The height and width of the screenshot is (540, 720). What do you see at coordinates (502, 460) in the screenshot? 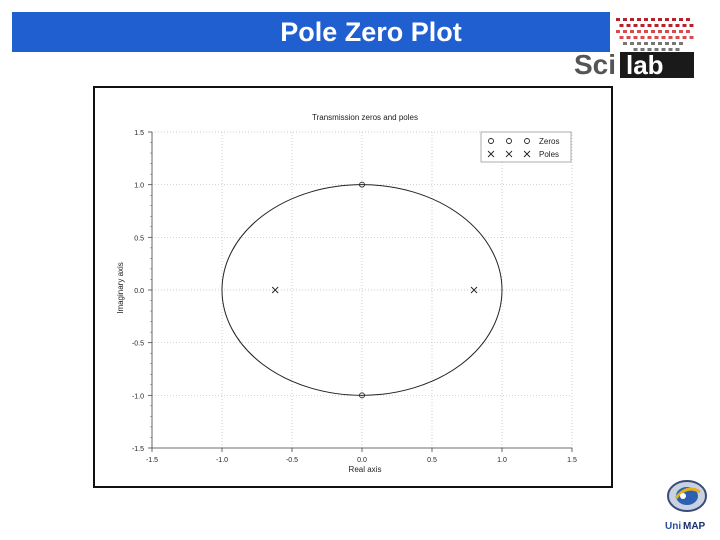
I see `x-tick-label: 1.0` at bounding box center [502, 460].